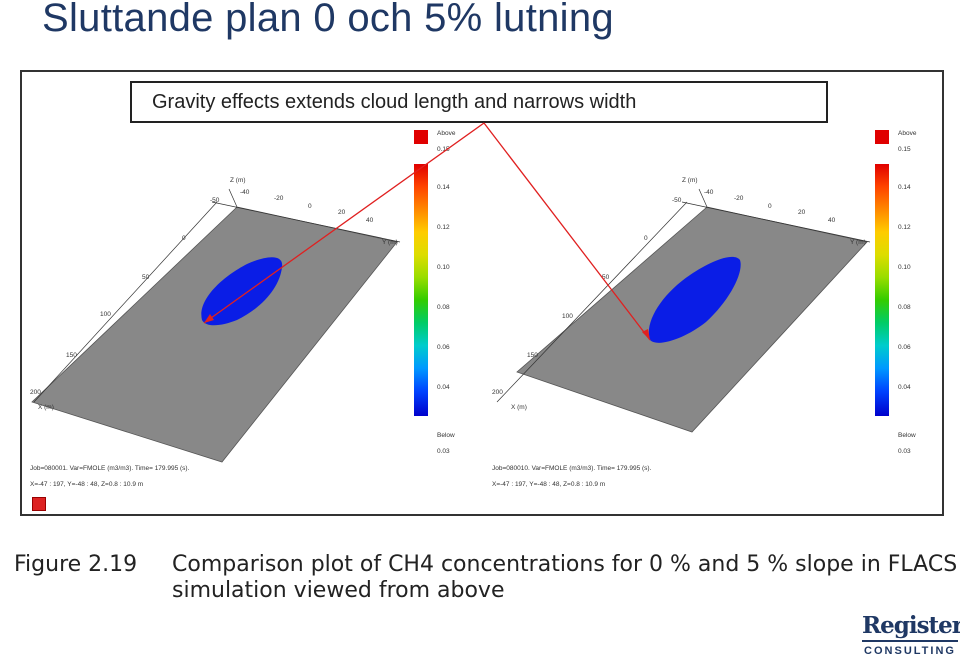 This screenshot has height=671, width=960. What do you see at coordinates (646, 238) in the screenshot?
I see `right-x-tick: 0` at bounding box center [646, 238].